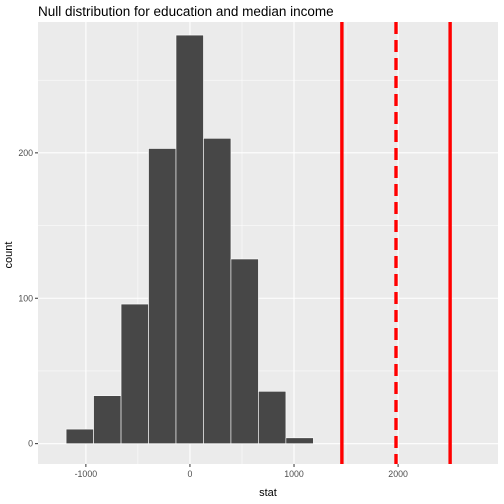 The height and width of the screenshot is (504, 504). What do you see at coordinates (25, 153) in the screenshot?
I see `y-tick-label: 200` at bounding box center [25, 153].